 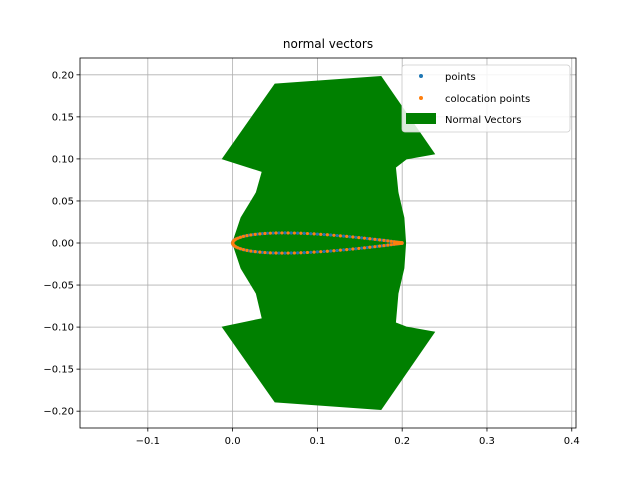 What do you see at coordinates (317, 441) in the screenshot?
I see `x-tick-label: 0.1` at bounding box center [317, 441].